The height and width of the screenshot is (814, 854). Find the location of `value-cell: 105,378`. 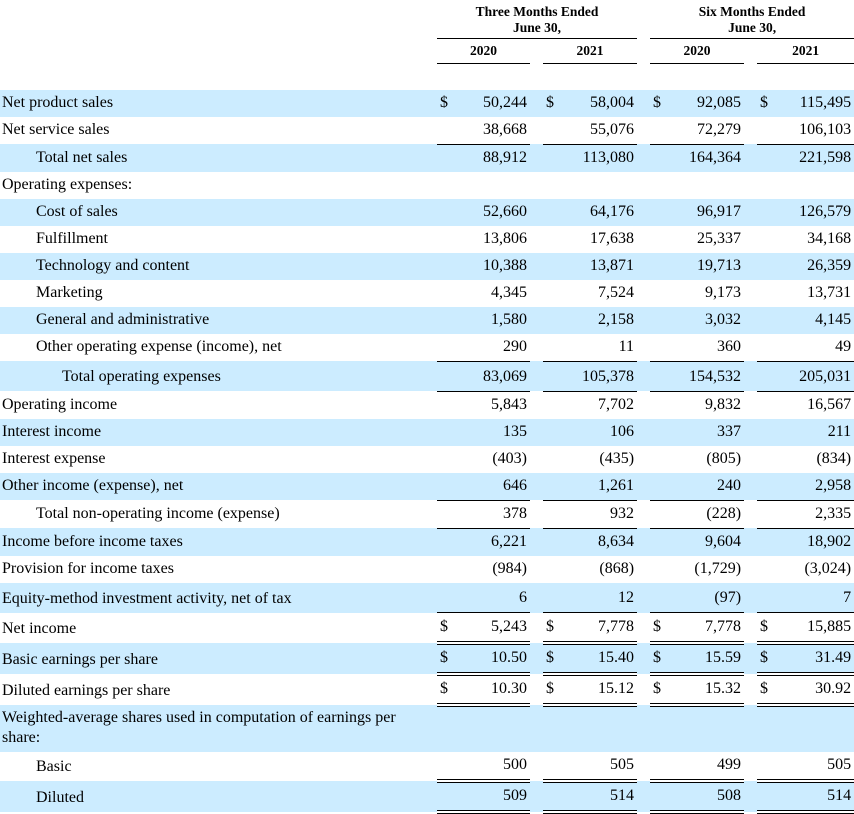

value-cell: 105,378 is located at coordinates (600, 376).